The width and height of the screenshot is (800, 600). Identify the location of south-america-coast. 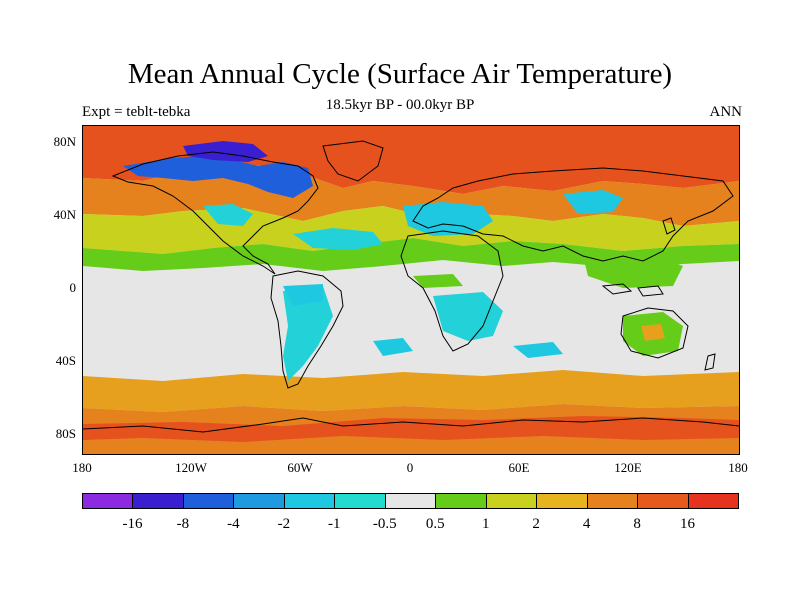
(307, 329).